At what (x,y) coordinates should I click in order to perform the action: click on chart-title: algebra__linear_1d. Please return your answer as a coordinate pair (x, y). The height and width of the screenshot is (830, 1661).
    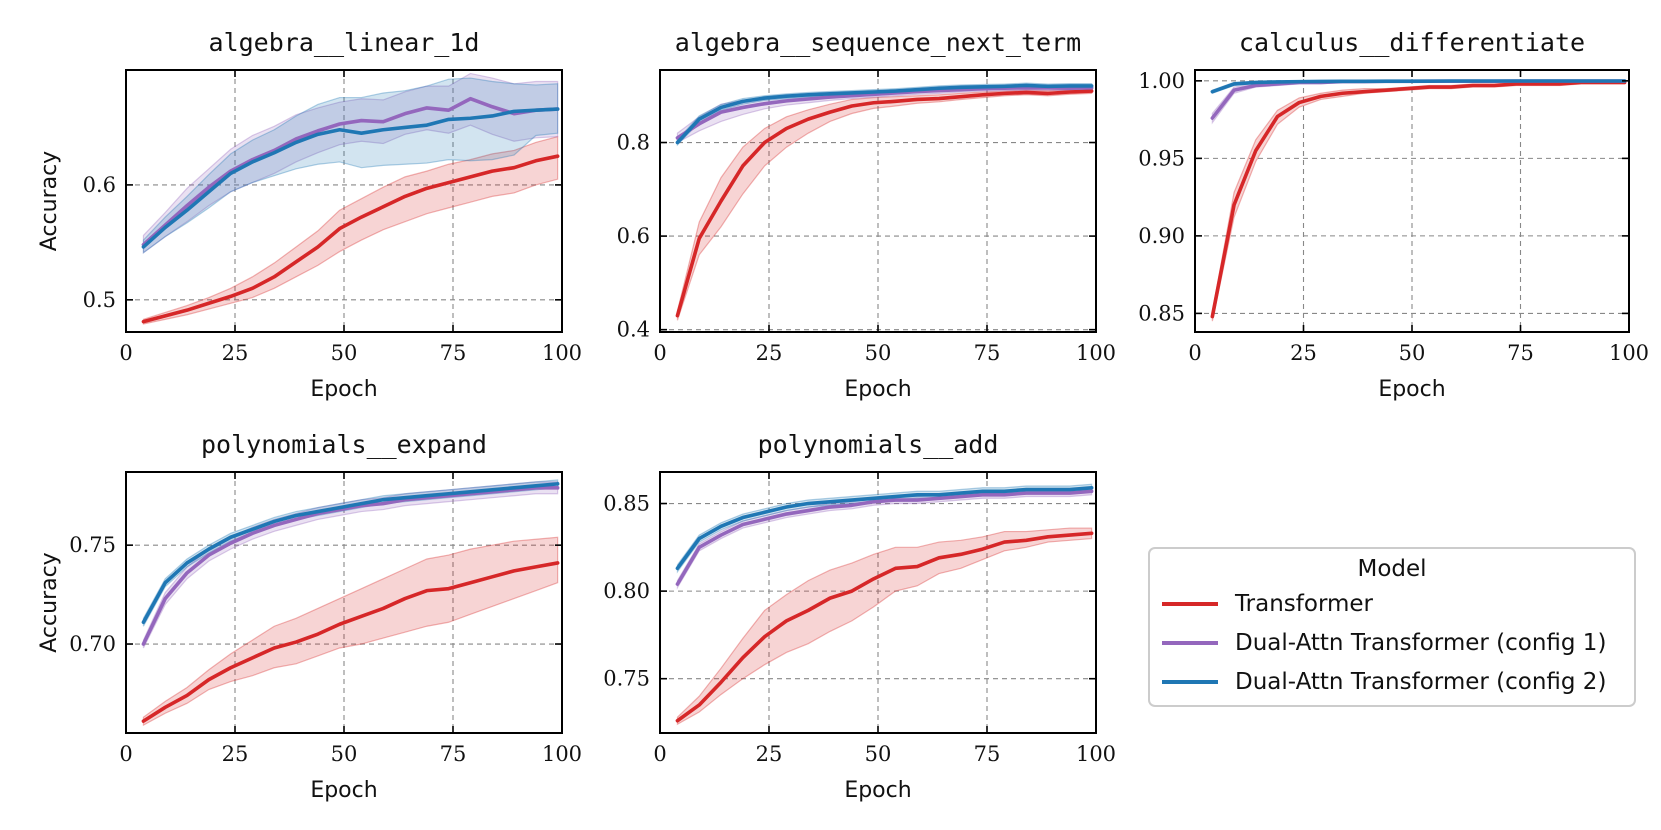
    Looking at the image, I should click on (344, 42).